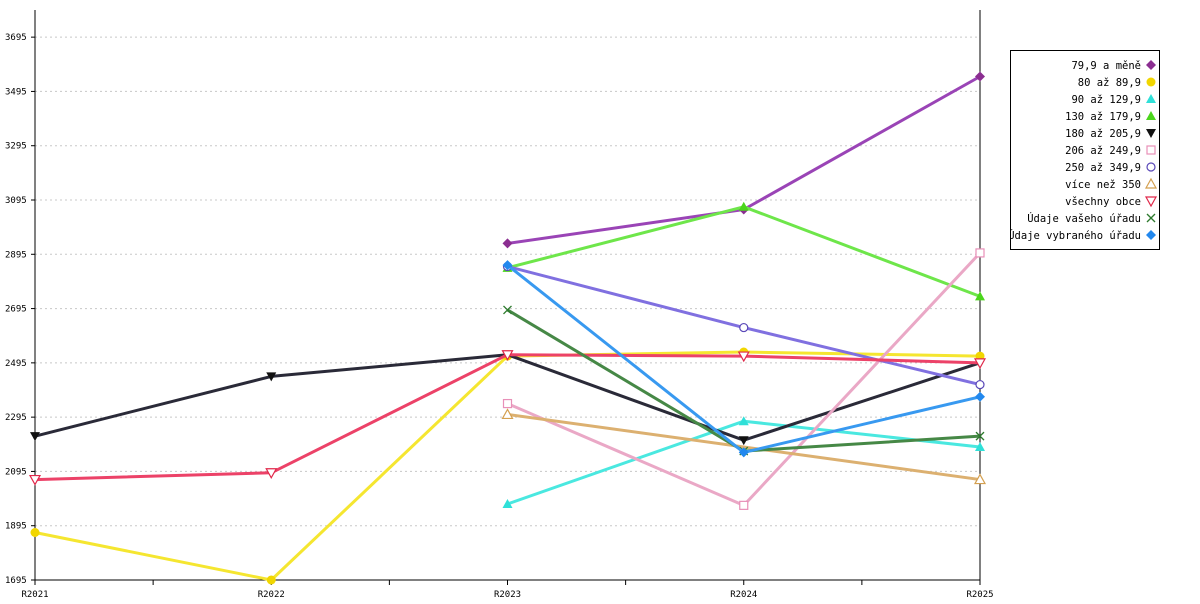 The height and width of the screenshot is (604, 1200). Describe the element at coordinates (16, 255) in the screenshot. I see `y-tick-label: 2895` at that location.